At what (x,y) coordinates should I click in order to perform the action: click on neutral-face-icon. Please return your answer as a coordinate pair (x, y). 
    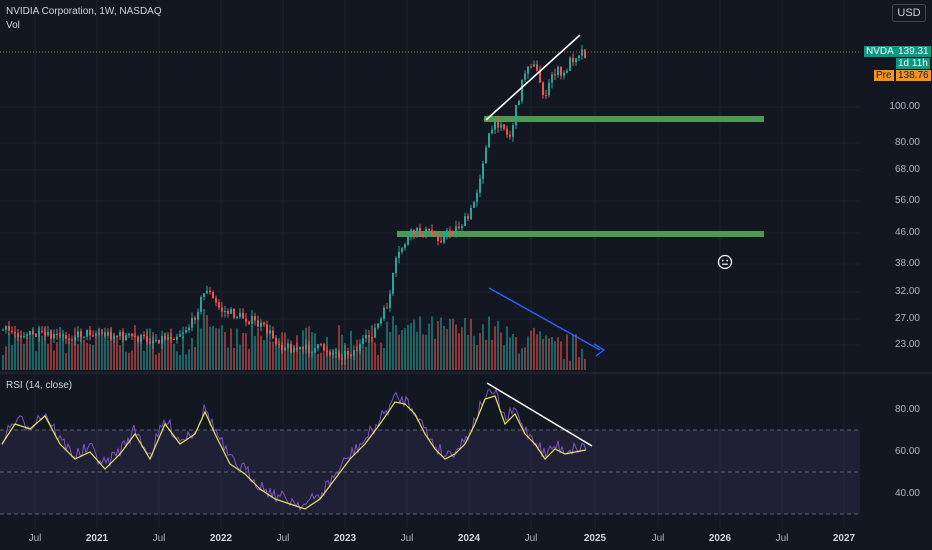
    Looking at the image, I should click on (725, 262).